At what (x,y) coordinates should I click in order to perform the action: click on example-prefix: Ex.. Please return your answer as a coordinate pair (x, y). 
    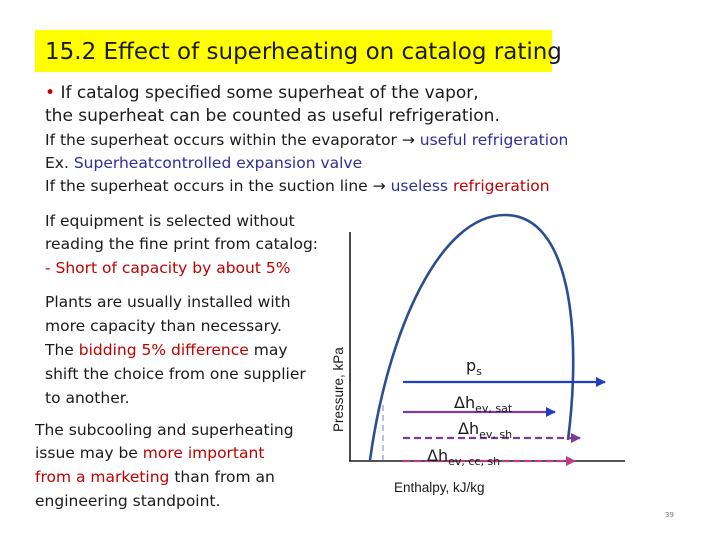
    Looking at the image, I should click on (59, 163).